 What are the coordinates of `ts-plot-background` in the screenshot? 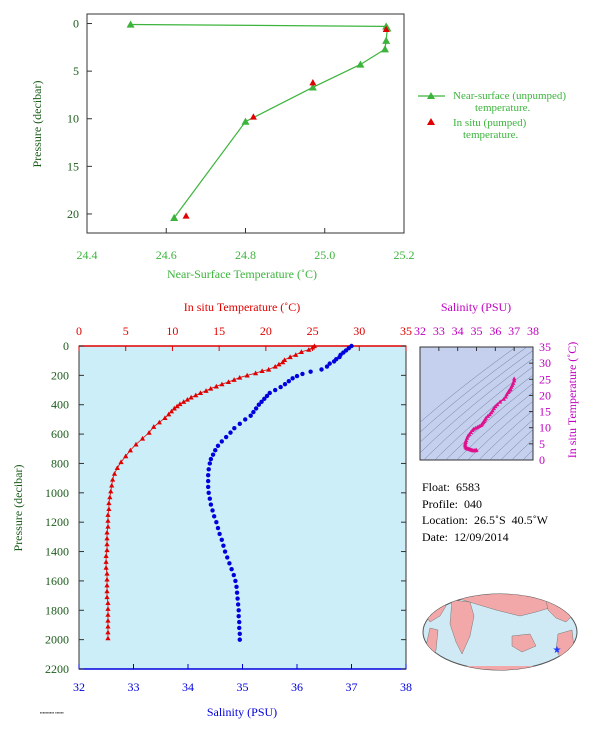 It's located at (476, 403).